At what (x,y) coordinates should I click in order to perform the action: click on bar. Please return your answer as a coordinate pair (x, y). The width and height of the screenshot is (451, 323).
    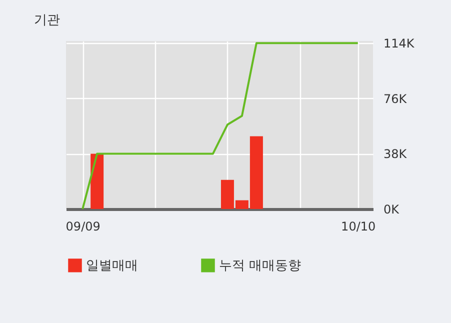
    Looking at the image, I should click on (97, 181).